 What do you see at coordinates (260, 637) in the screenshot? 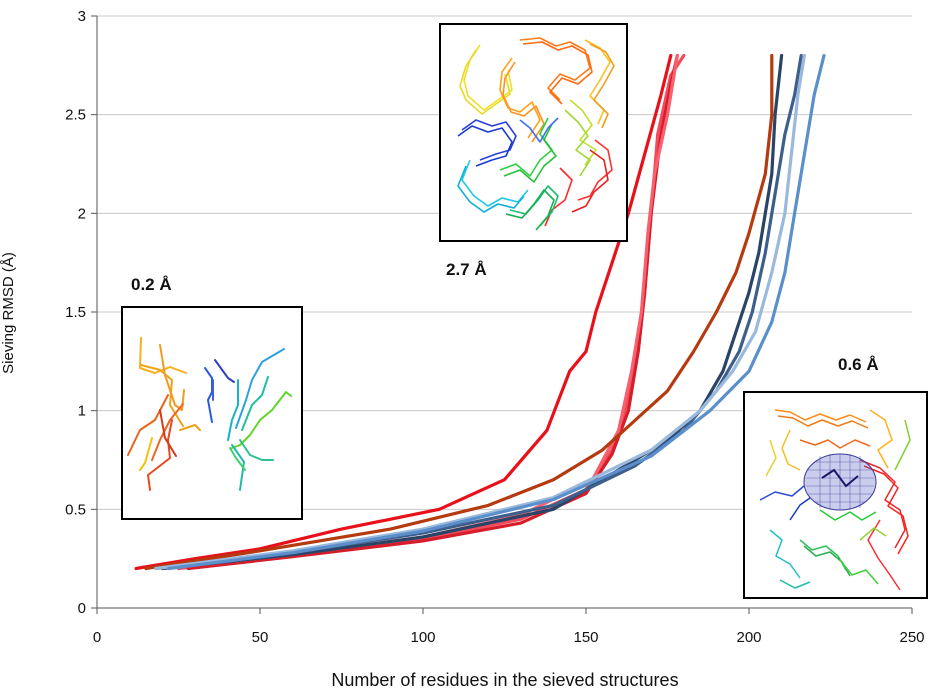
I see `x-tick-label: 50` at bounding box center [260, 637].